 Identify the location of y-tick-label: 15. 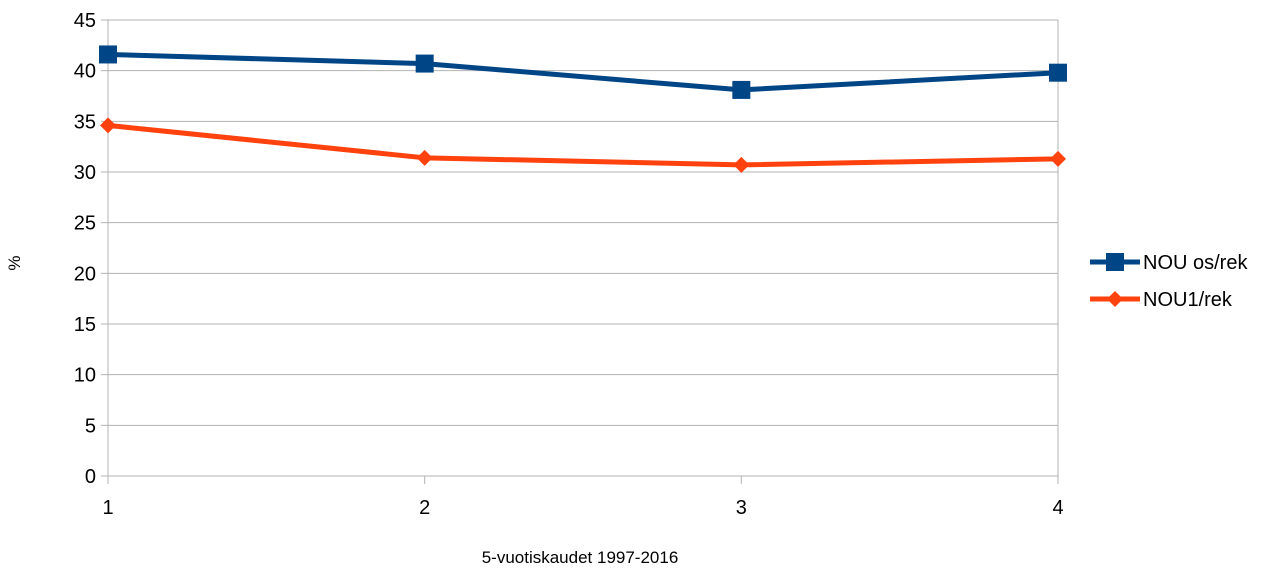
(85, 325).